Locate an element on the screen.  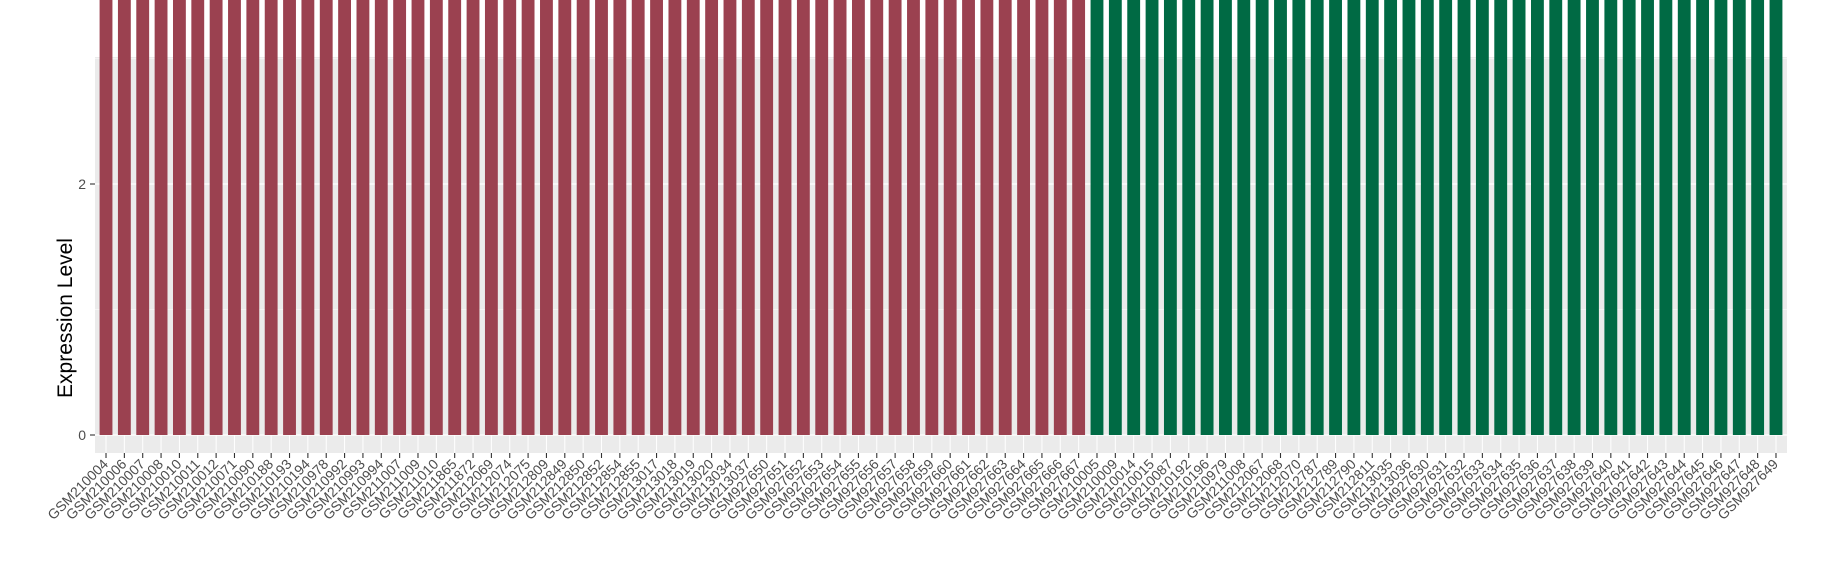
bar-GSM213034 is located at coordinates (730, 217).